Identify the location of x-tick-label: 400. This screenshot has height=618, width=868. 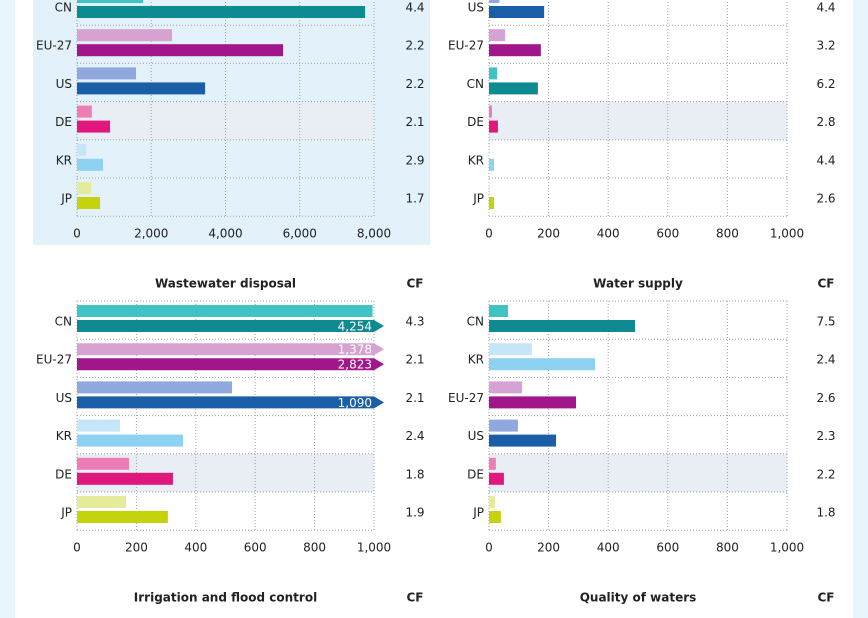
(608, 548).